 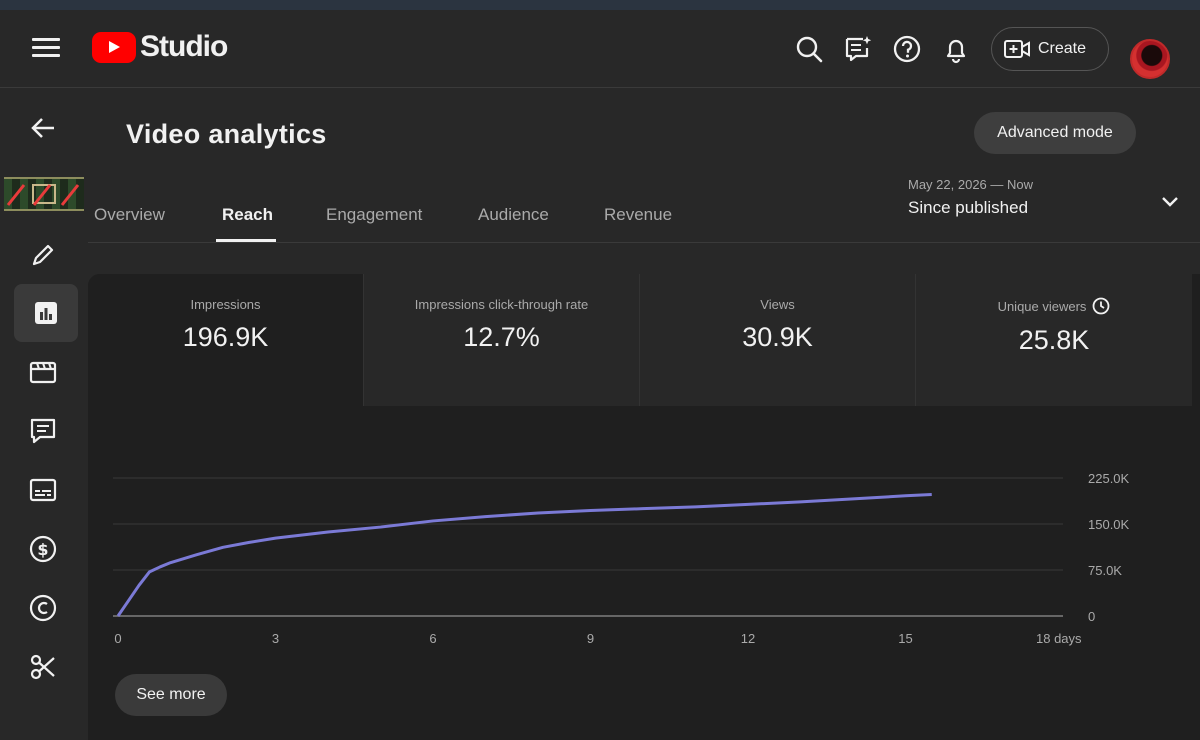 What do you see at coordinates (777, 337) in the screenshot?
I see `metric-value: 30.9K` at bounding box center [777, 337].